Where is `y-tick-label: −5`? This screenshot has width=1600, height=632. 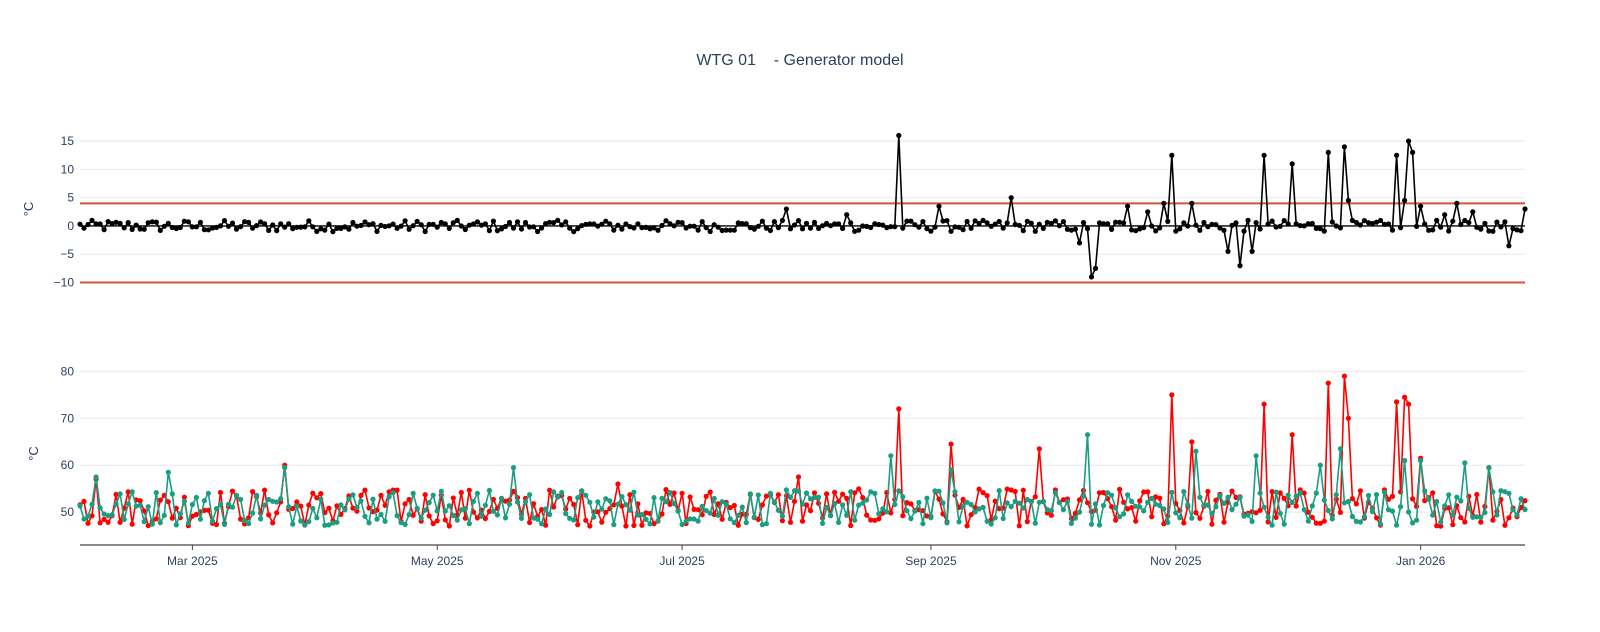
y-tick-label: −5 is located at coordinates (67, 254).